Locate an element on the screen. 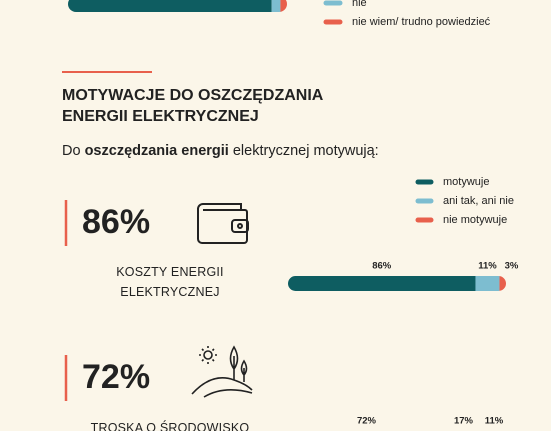  legend-label: ani tak, ani nie is located at coordinates (478, 201).